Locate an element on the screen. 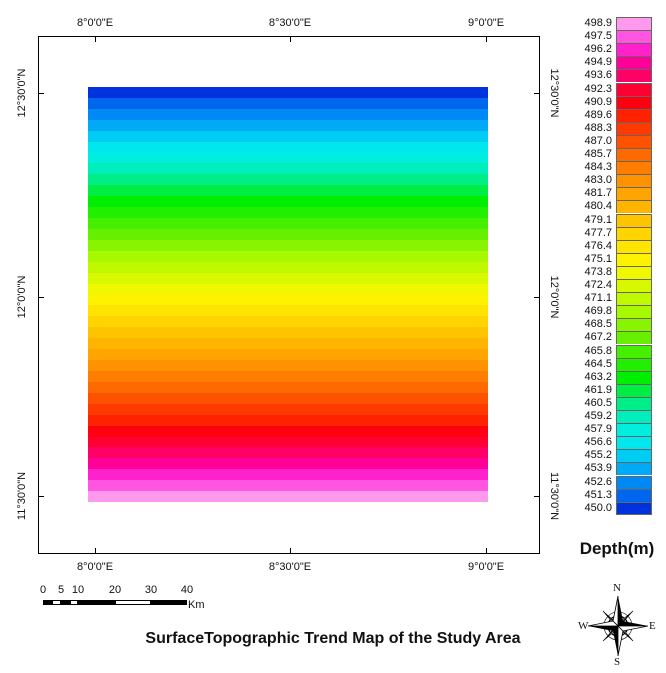 The image size is (666, 673). legend-value: 461.9 is located at coordinates (594, 390).